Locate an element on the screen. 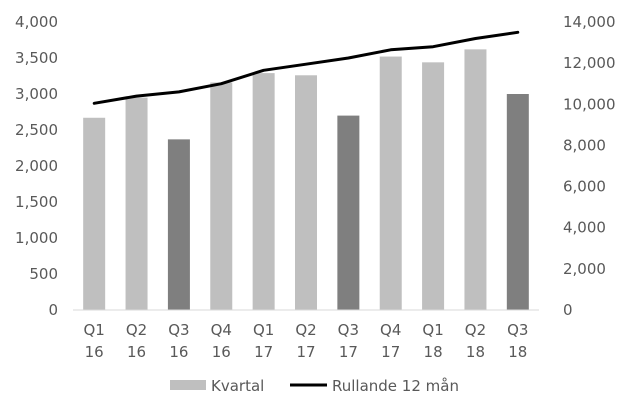  legend-label-rullande: Rullande 12 mån is located at coordinates (395, 386).